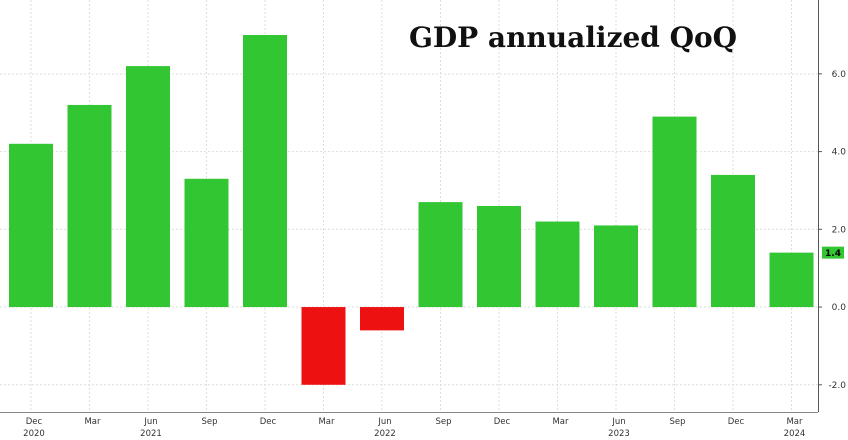 The image size is (848, 440). What do you see at coordinates (795, 434) in the screenshot?
I see `x-year-label: 2024` at bounding box center [795, 434].